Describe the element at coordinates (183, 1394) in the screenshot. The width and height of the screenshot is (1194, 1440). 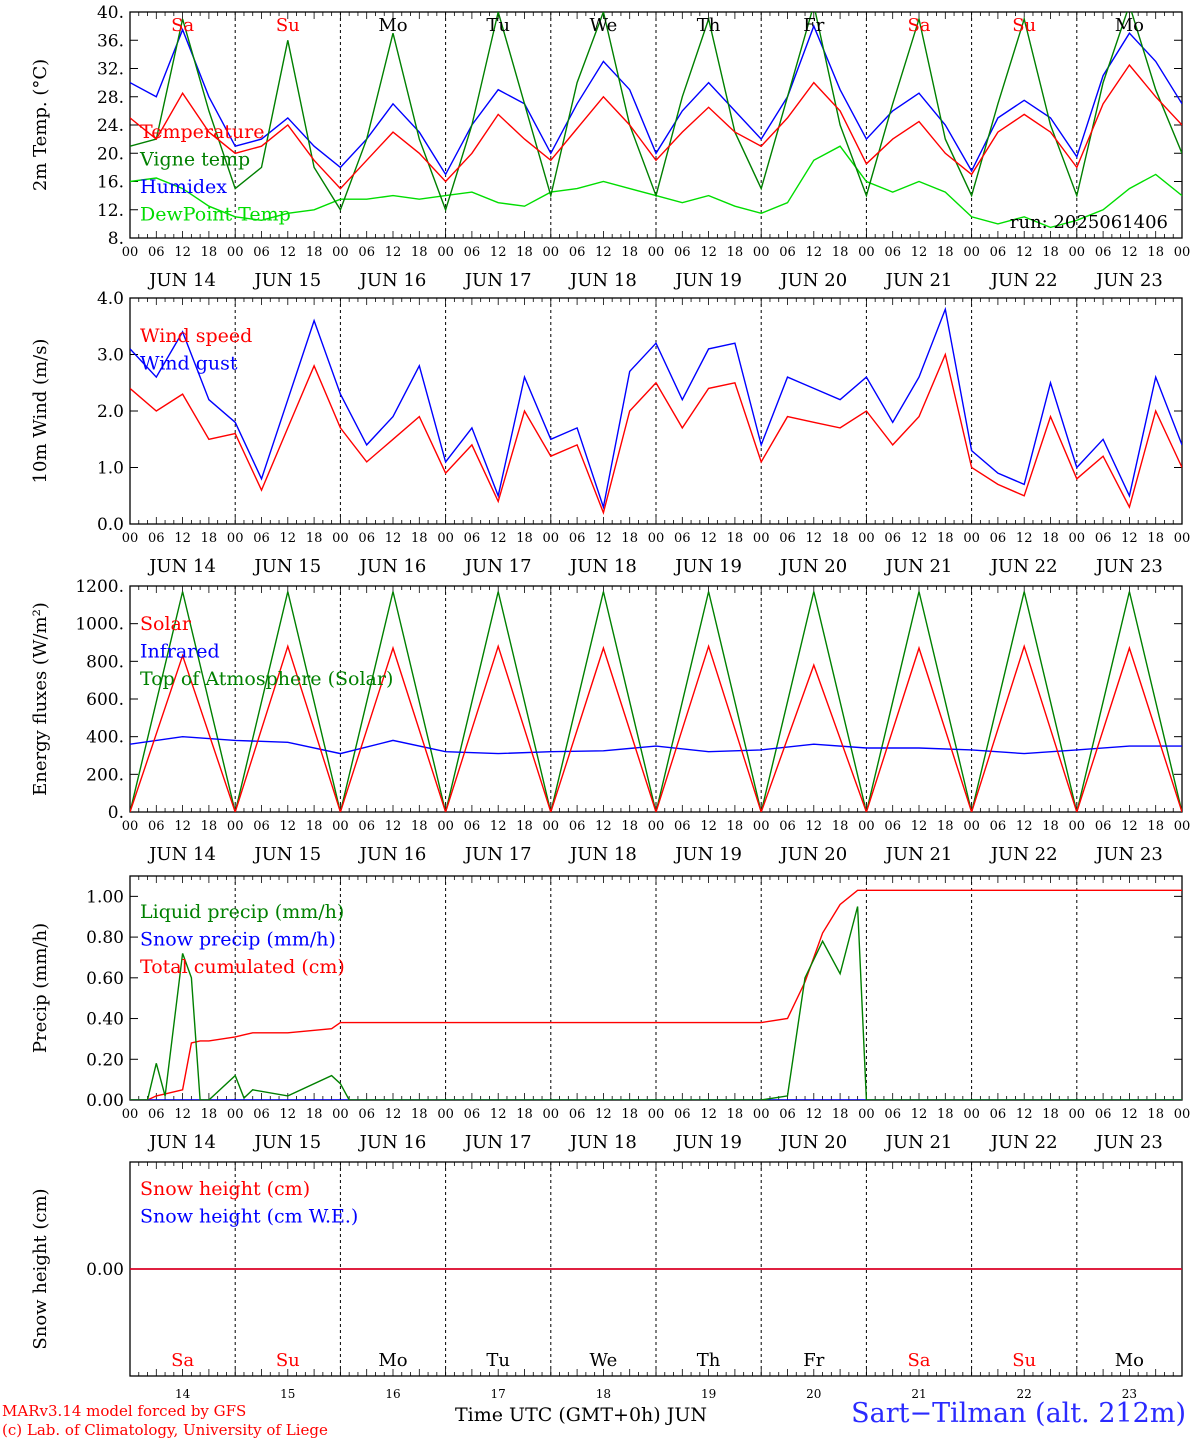
I see `day-number-label: 14` at that location.